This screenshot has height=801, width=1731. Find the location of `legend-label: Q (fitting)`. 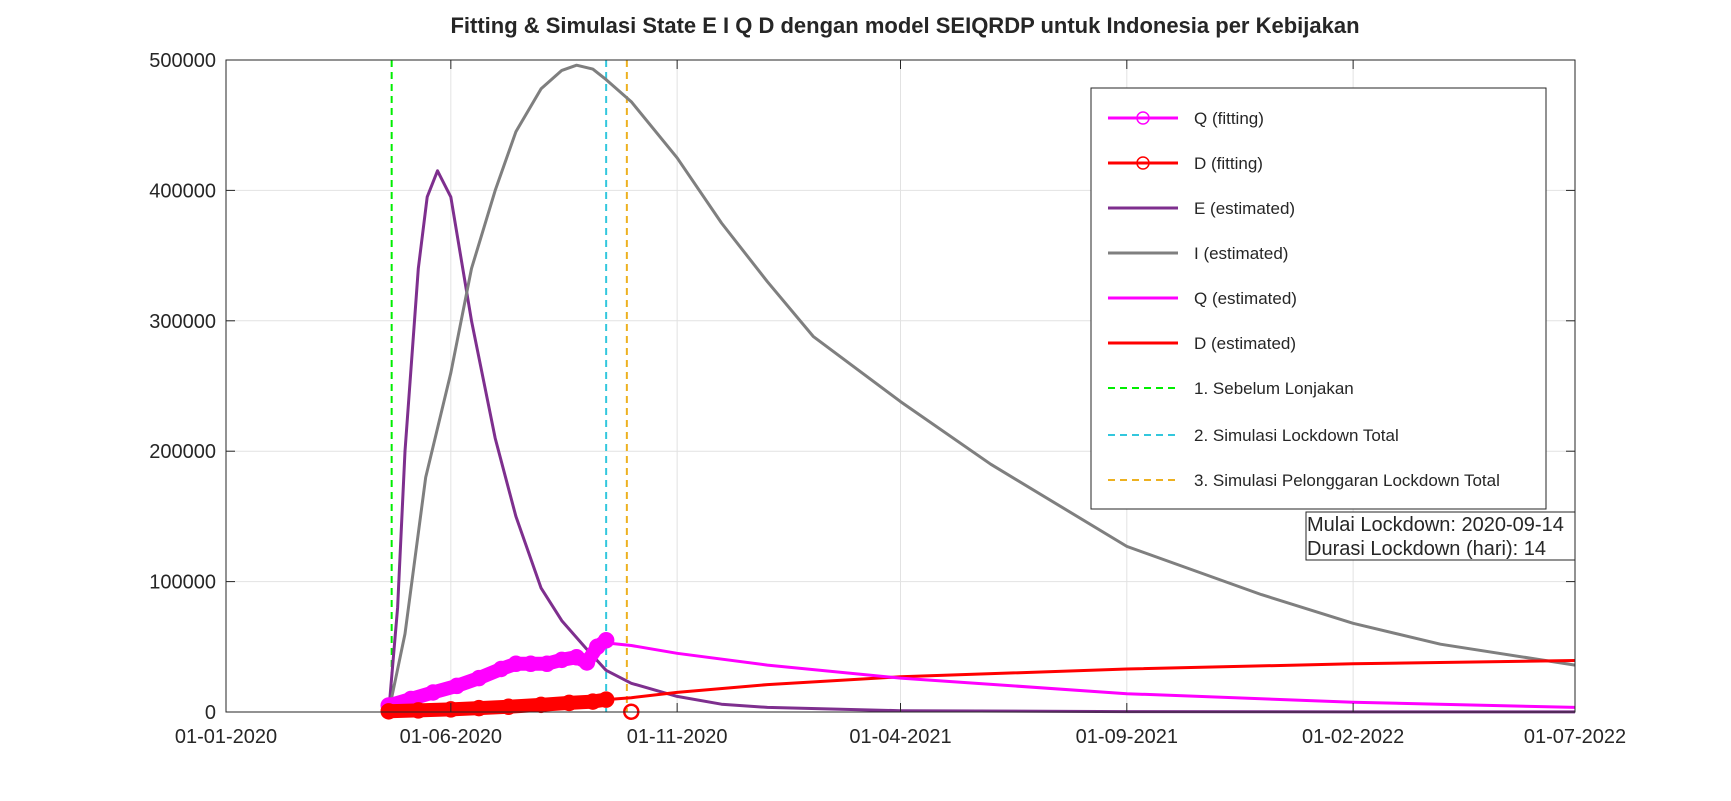

legend-label: Q (fitting) is located at coordinates (1229, 118).